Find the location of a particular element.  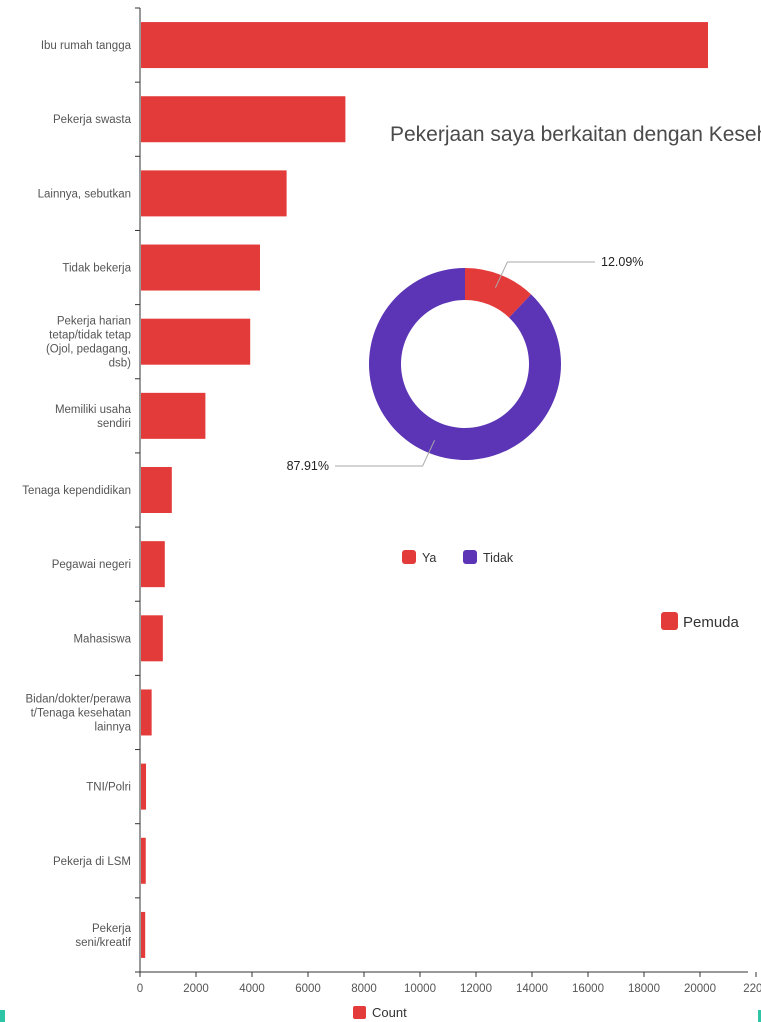

legend-label-pemuda: Pemuda is located at coordinates (711, 622).